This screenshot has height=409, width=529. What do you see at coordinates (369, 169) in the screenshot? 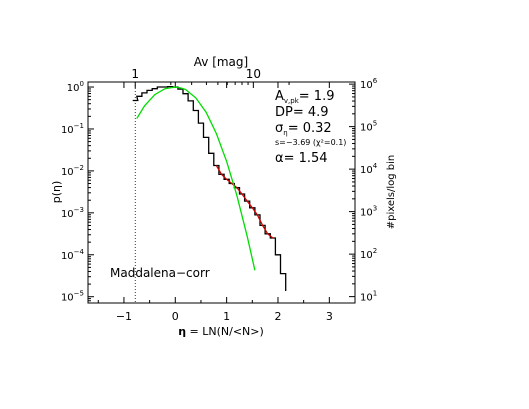
I see `y2-tick-label: 10⁴` at bounding box center [369, 169].